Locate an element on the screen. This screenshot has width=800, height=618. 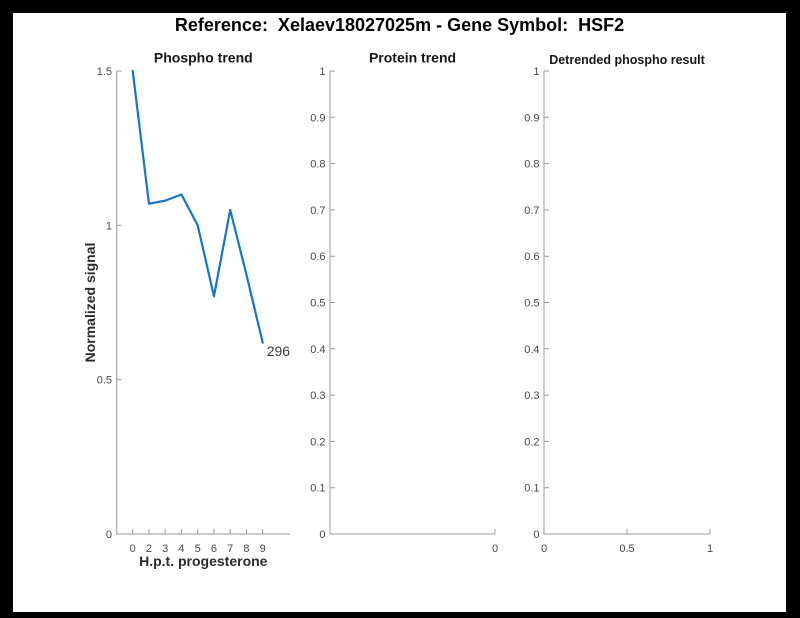
x-tick-label: 5 is located at coordinates (198, 549).